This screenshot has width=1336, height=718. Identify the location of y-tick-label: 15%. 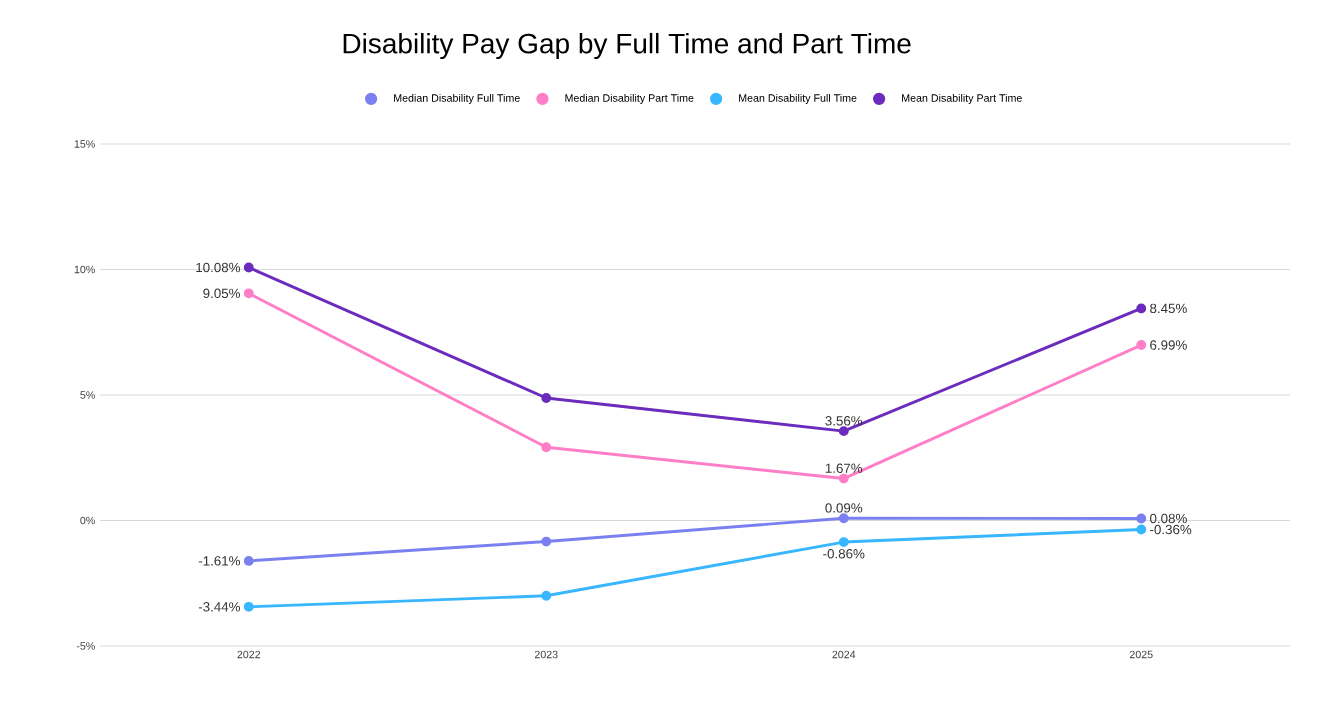
(84, 144).